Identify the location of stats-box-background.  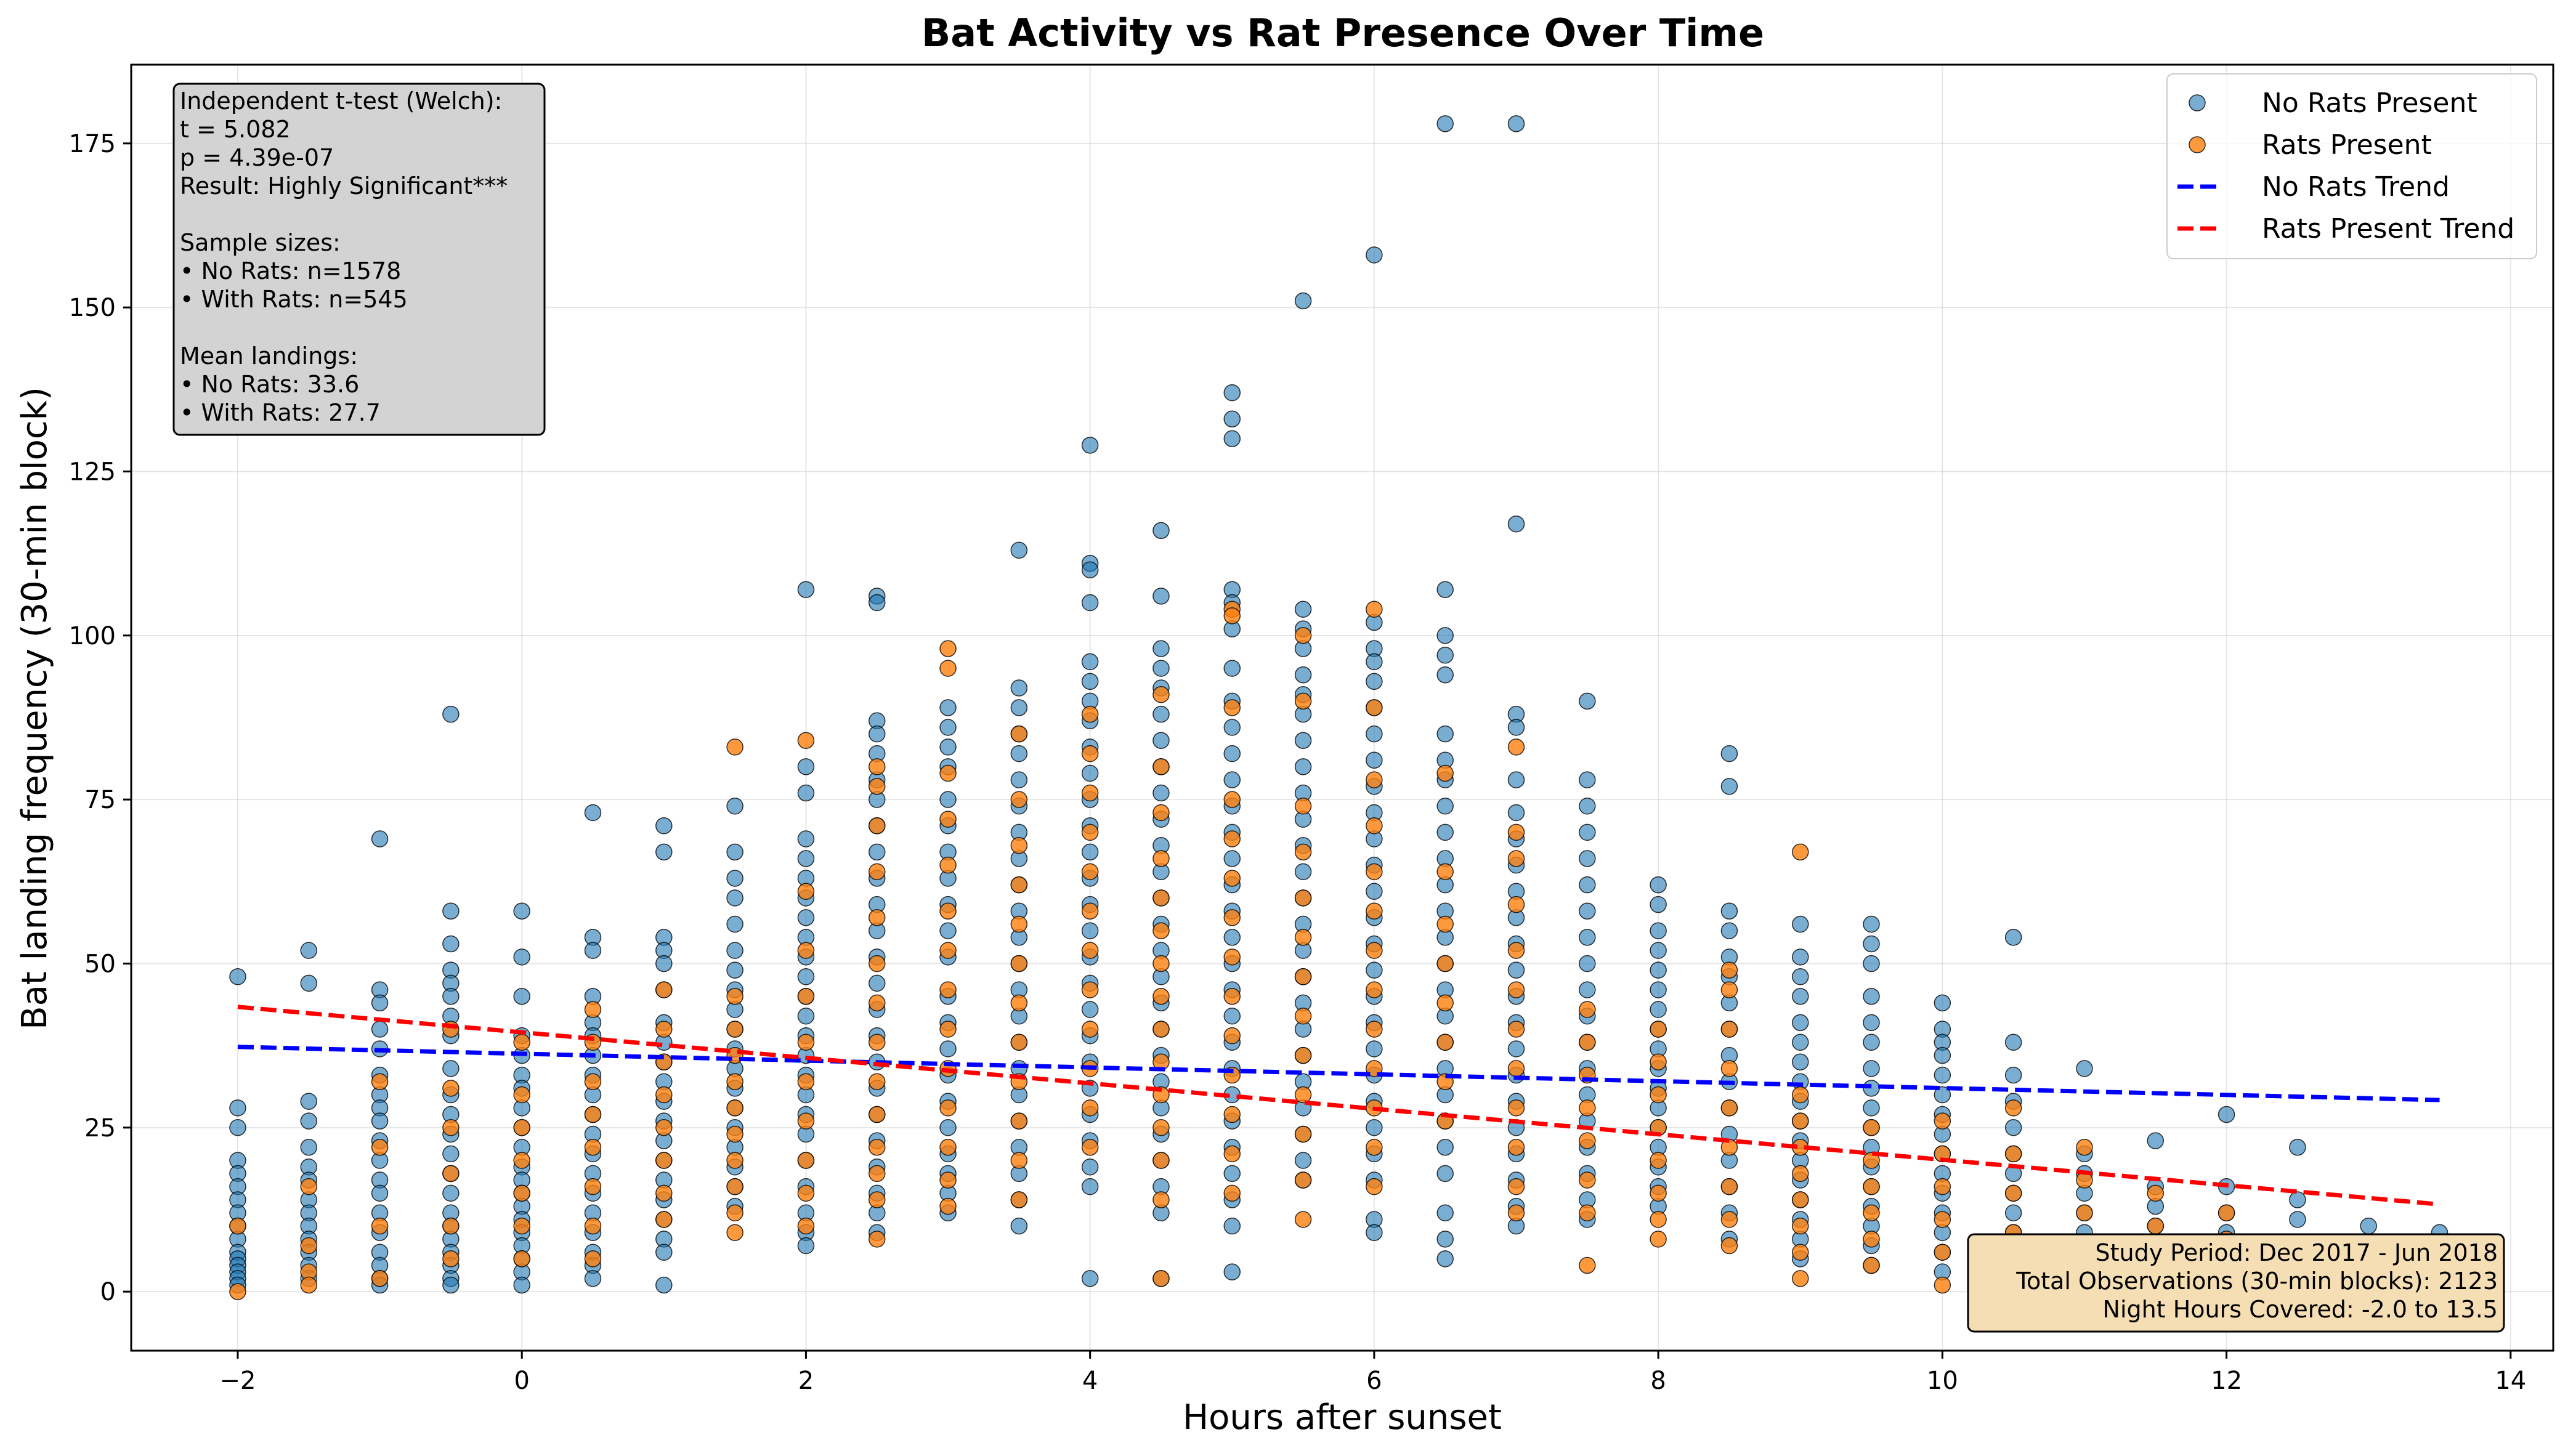
(359, 259).